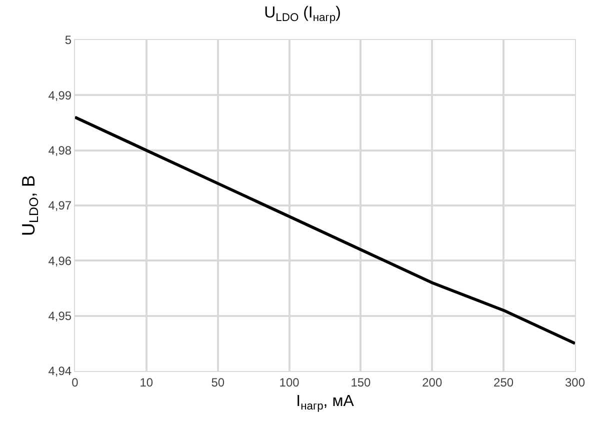 The image size is (605, 421). Describe the element at coordinates (289, 382) in the screenshot. I see `x-tick-label: 100` at that location.